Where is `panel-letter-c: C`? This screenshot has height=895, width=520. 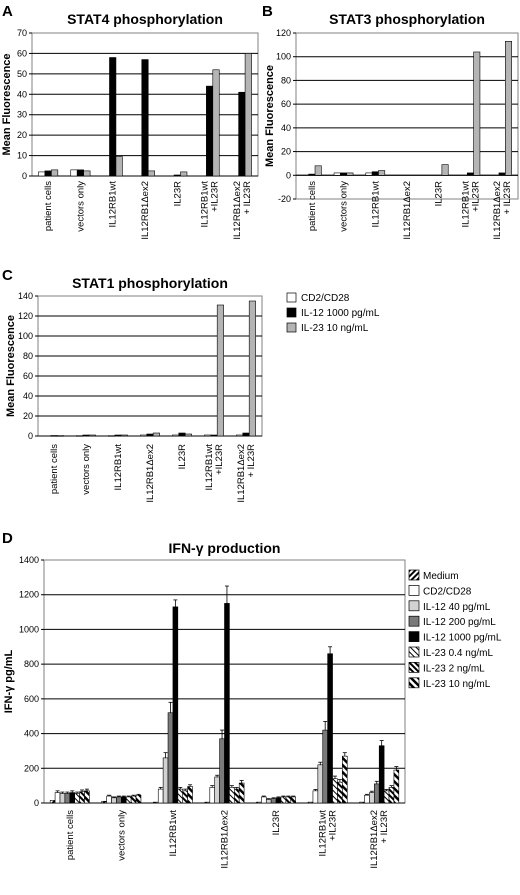 panel-letter-c: C is located at coordinates (7, 275).